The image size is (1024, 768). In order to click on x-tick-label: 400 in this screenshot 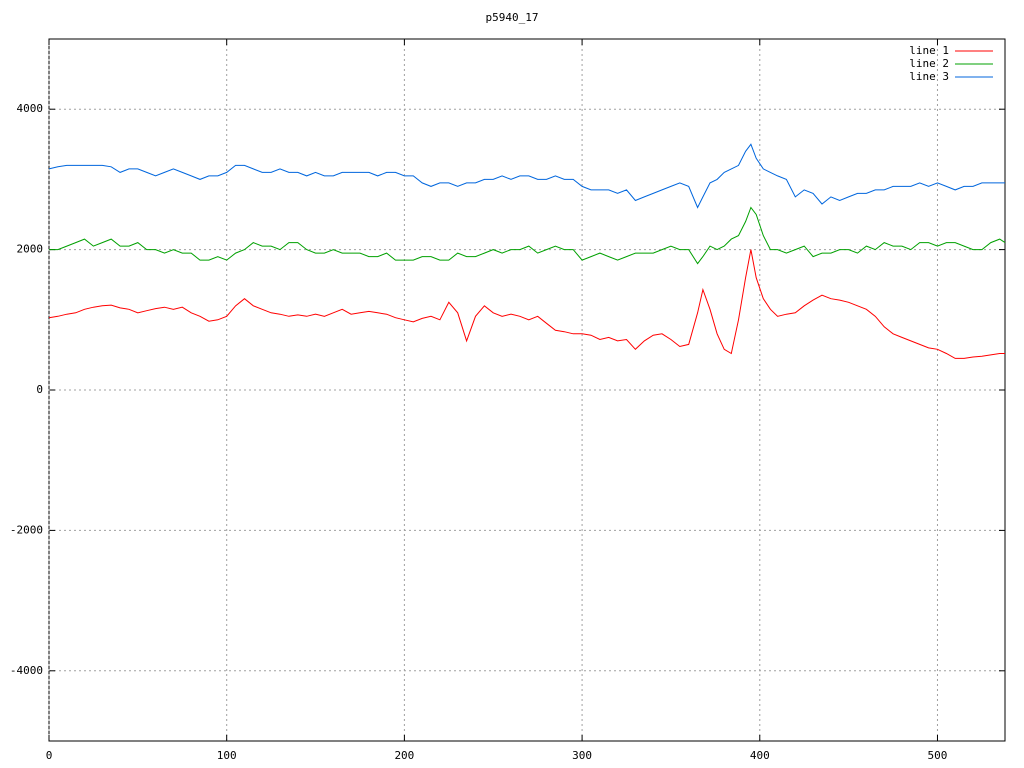, I will do `click(760, 755)`.